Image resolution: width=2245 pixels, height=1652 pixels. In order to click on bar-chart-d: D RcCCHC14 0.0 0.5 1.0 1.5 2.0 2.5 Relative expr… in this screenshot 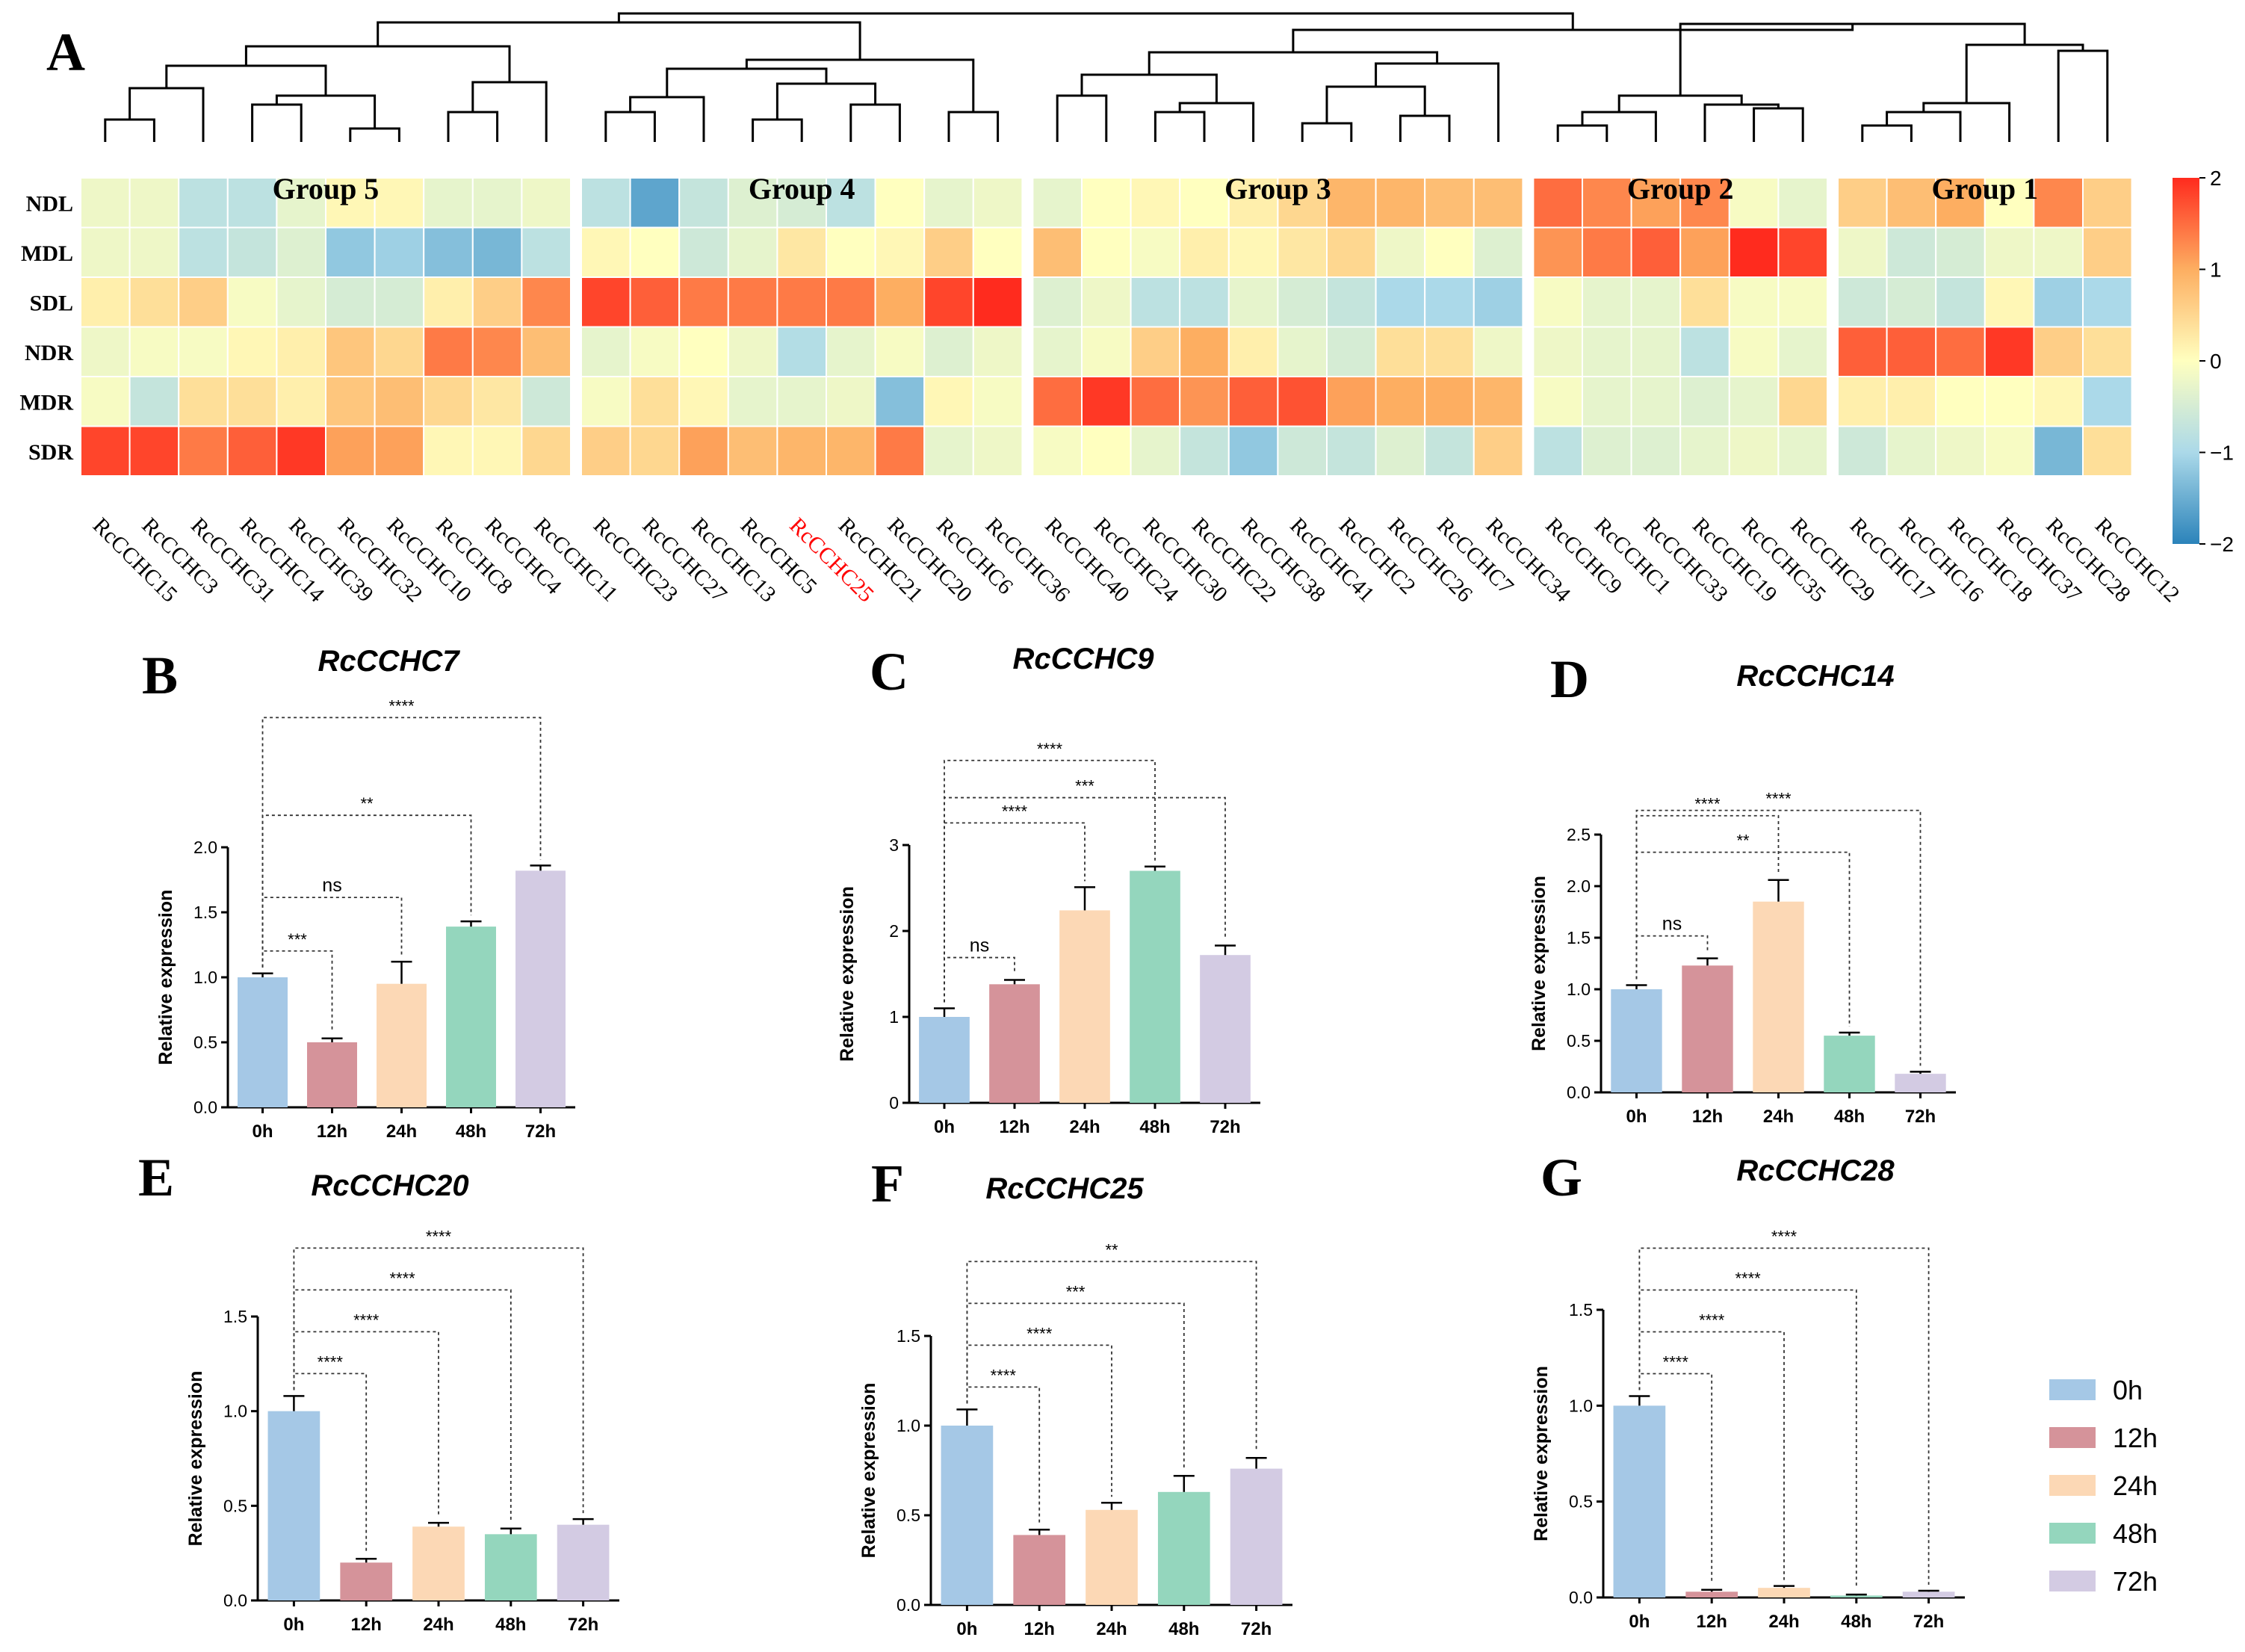, I will do `click(1742, 888)`.